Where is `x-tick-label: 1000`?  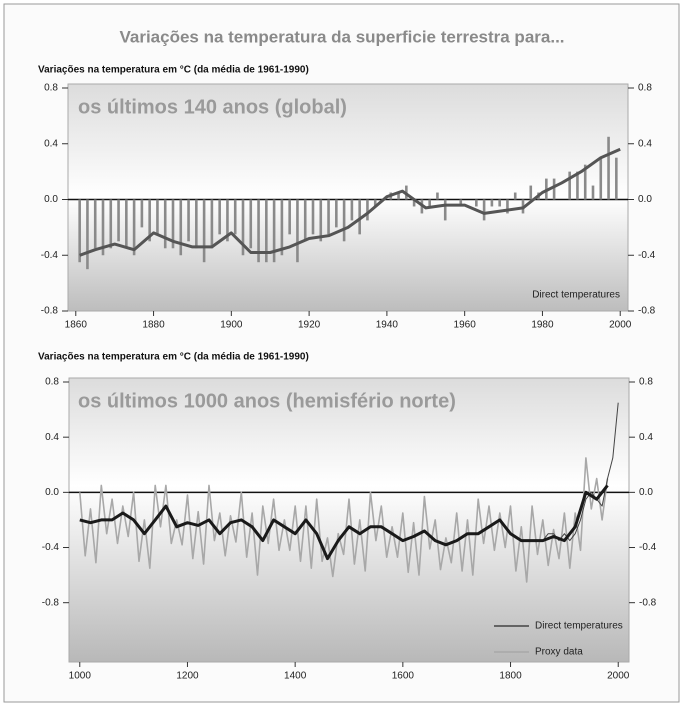
x-tick-label: 1000 is located at coordinates (80, 676).